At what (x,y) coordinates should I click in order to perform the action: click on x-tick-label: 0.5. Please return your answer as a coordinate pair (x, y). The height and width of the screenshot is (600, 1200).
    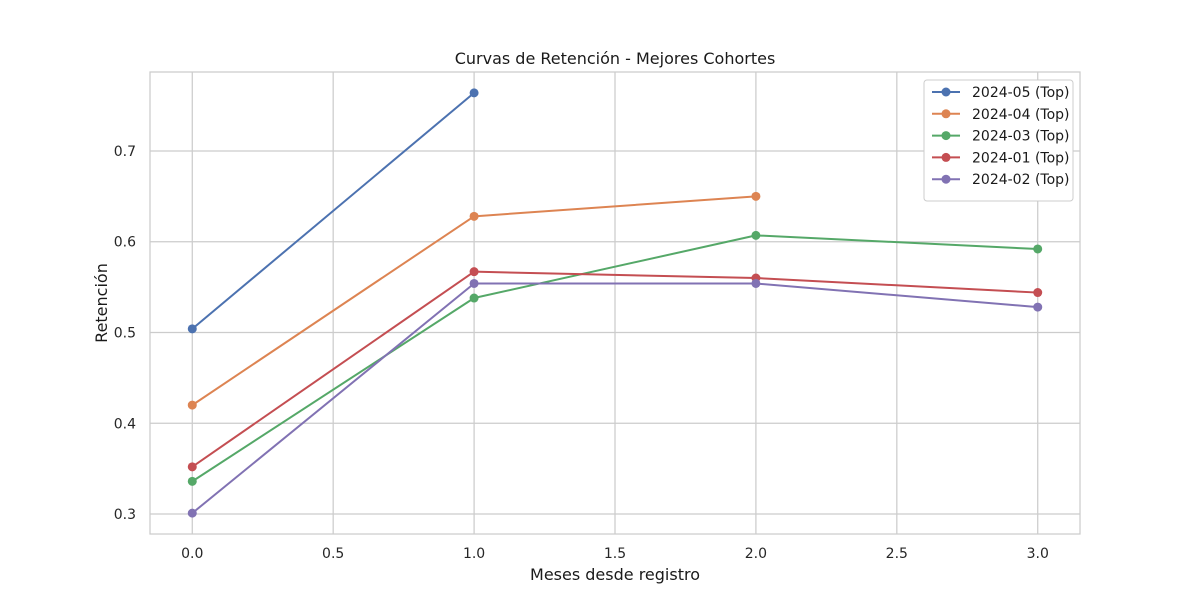
    Looking at the image, I should click on (333, 554).